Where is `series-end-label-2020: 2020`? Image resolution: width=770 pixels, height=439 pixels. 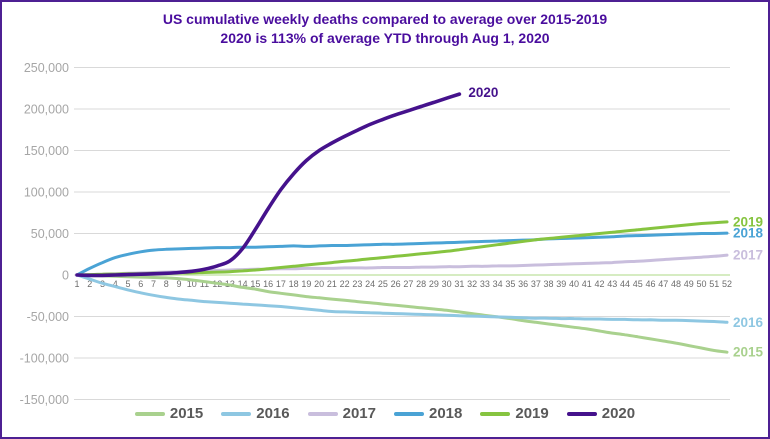
series-end-label-2020: 2020 is located at coordinates (483, 92).